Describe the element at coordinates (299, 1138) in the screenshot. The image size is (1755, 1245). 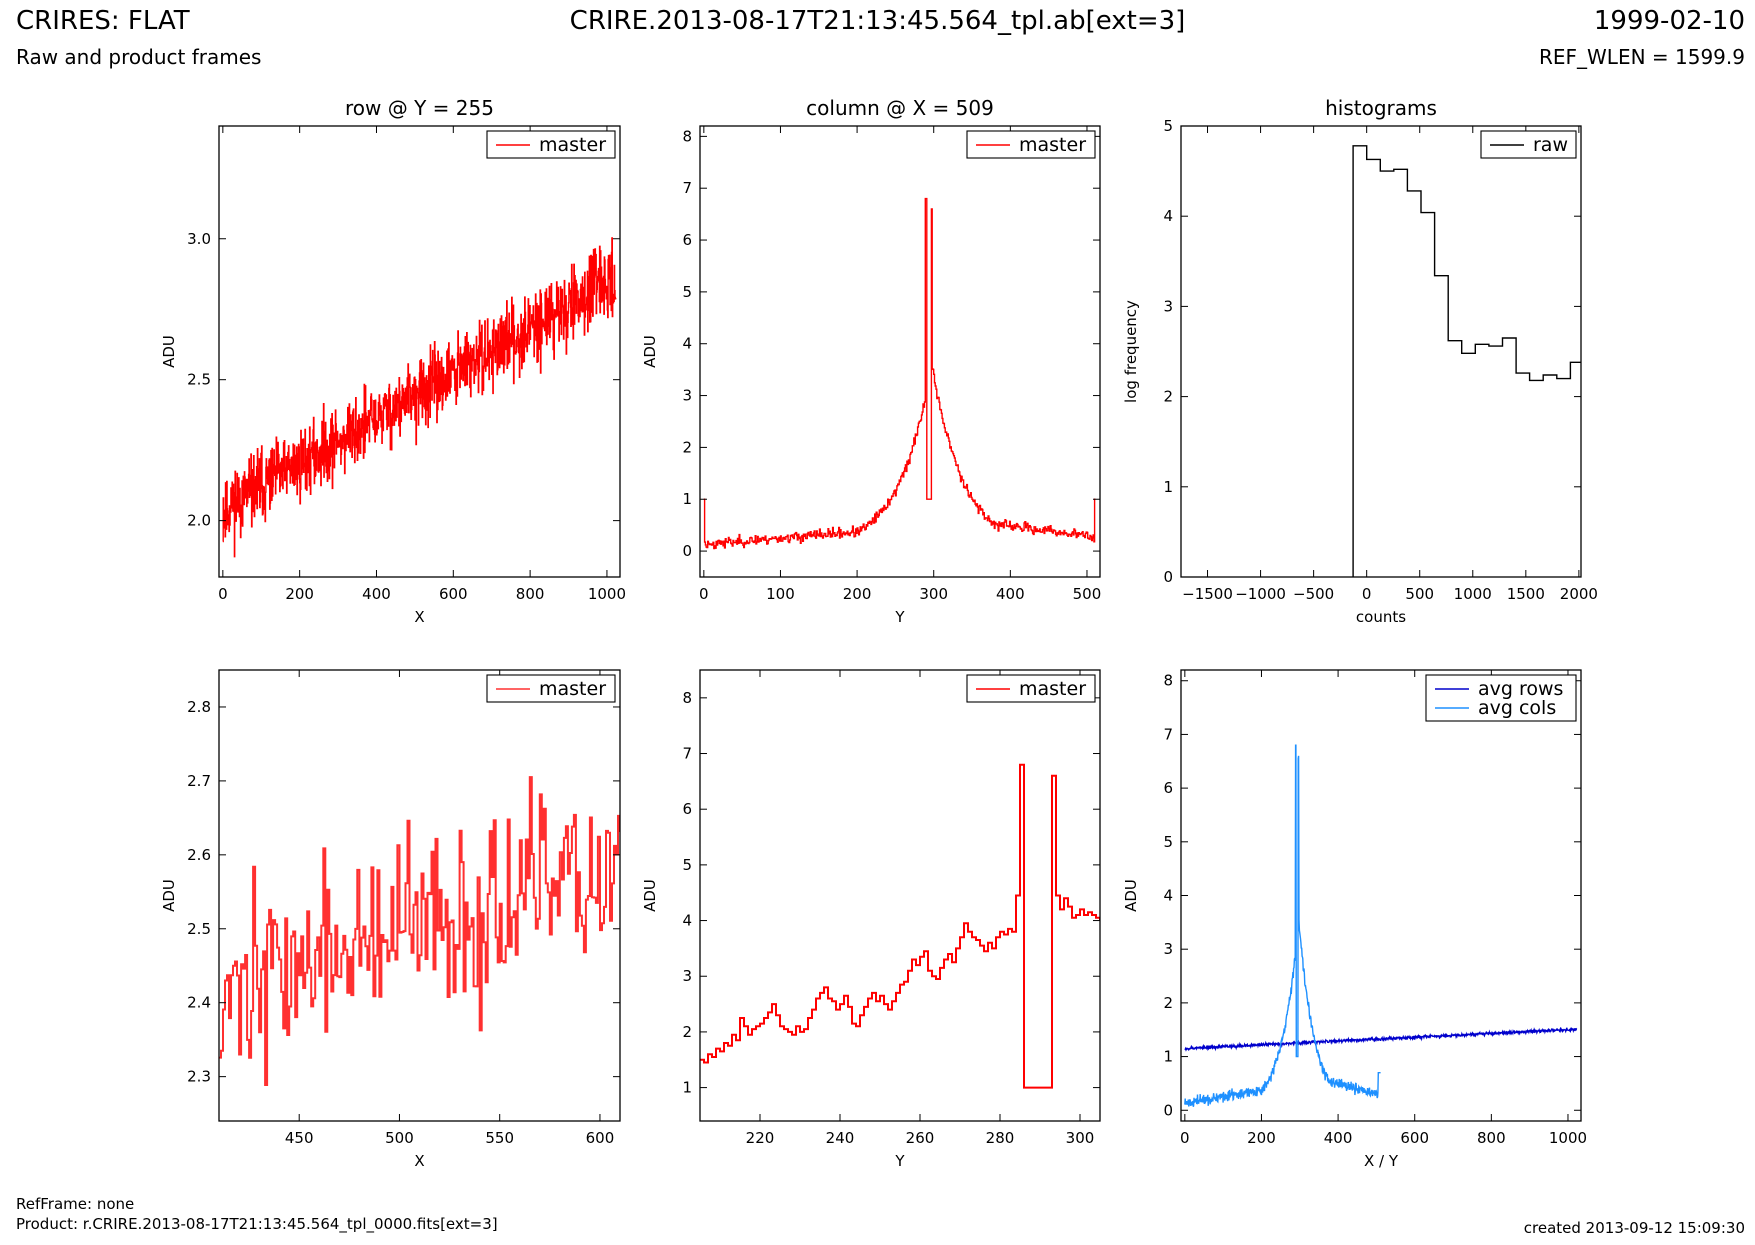
I see `x-tick-label: 450` at that location.